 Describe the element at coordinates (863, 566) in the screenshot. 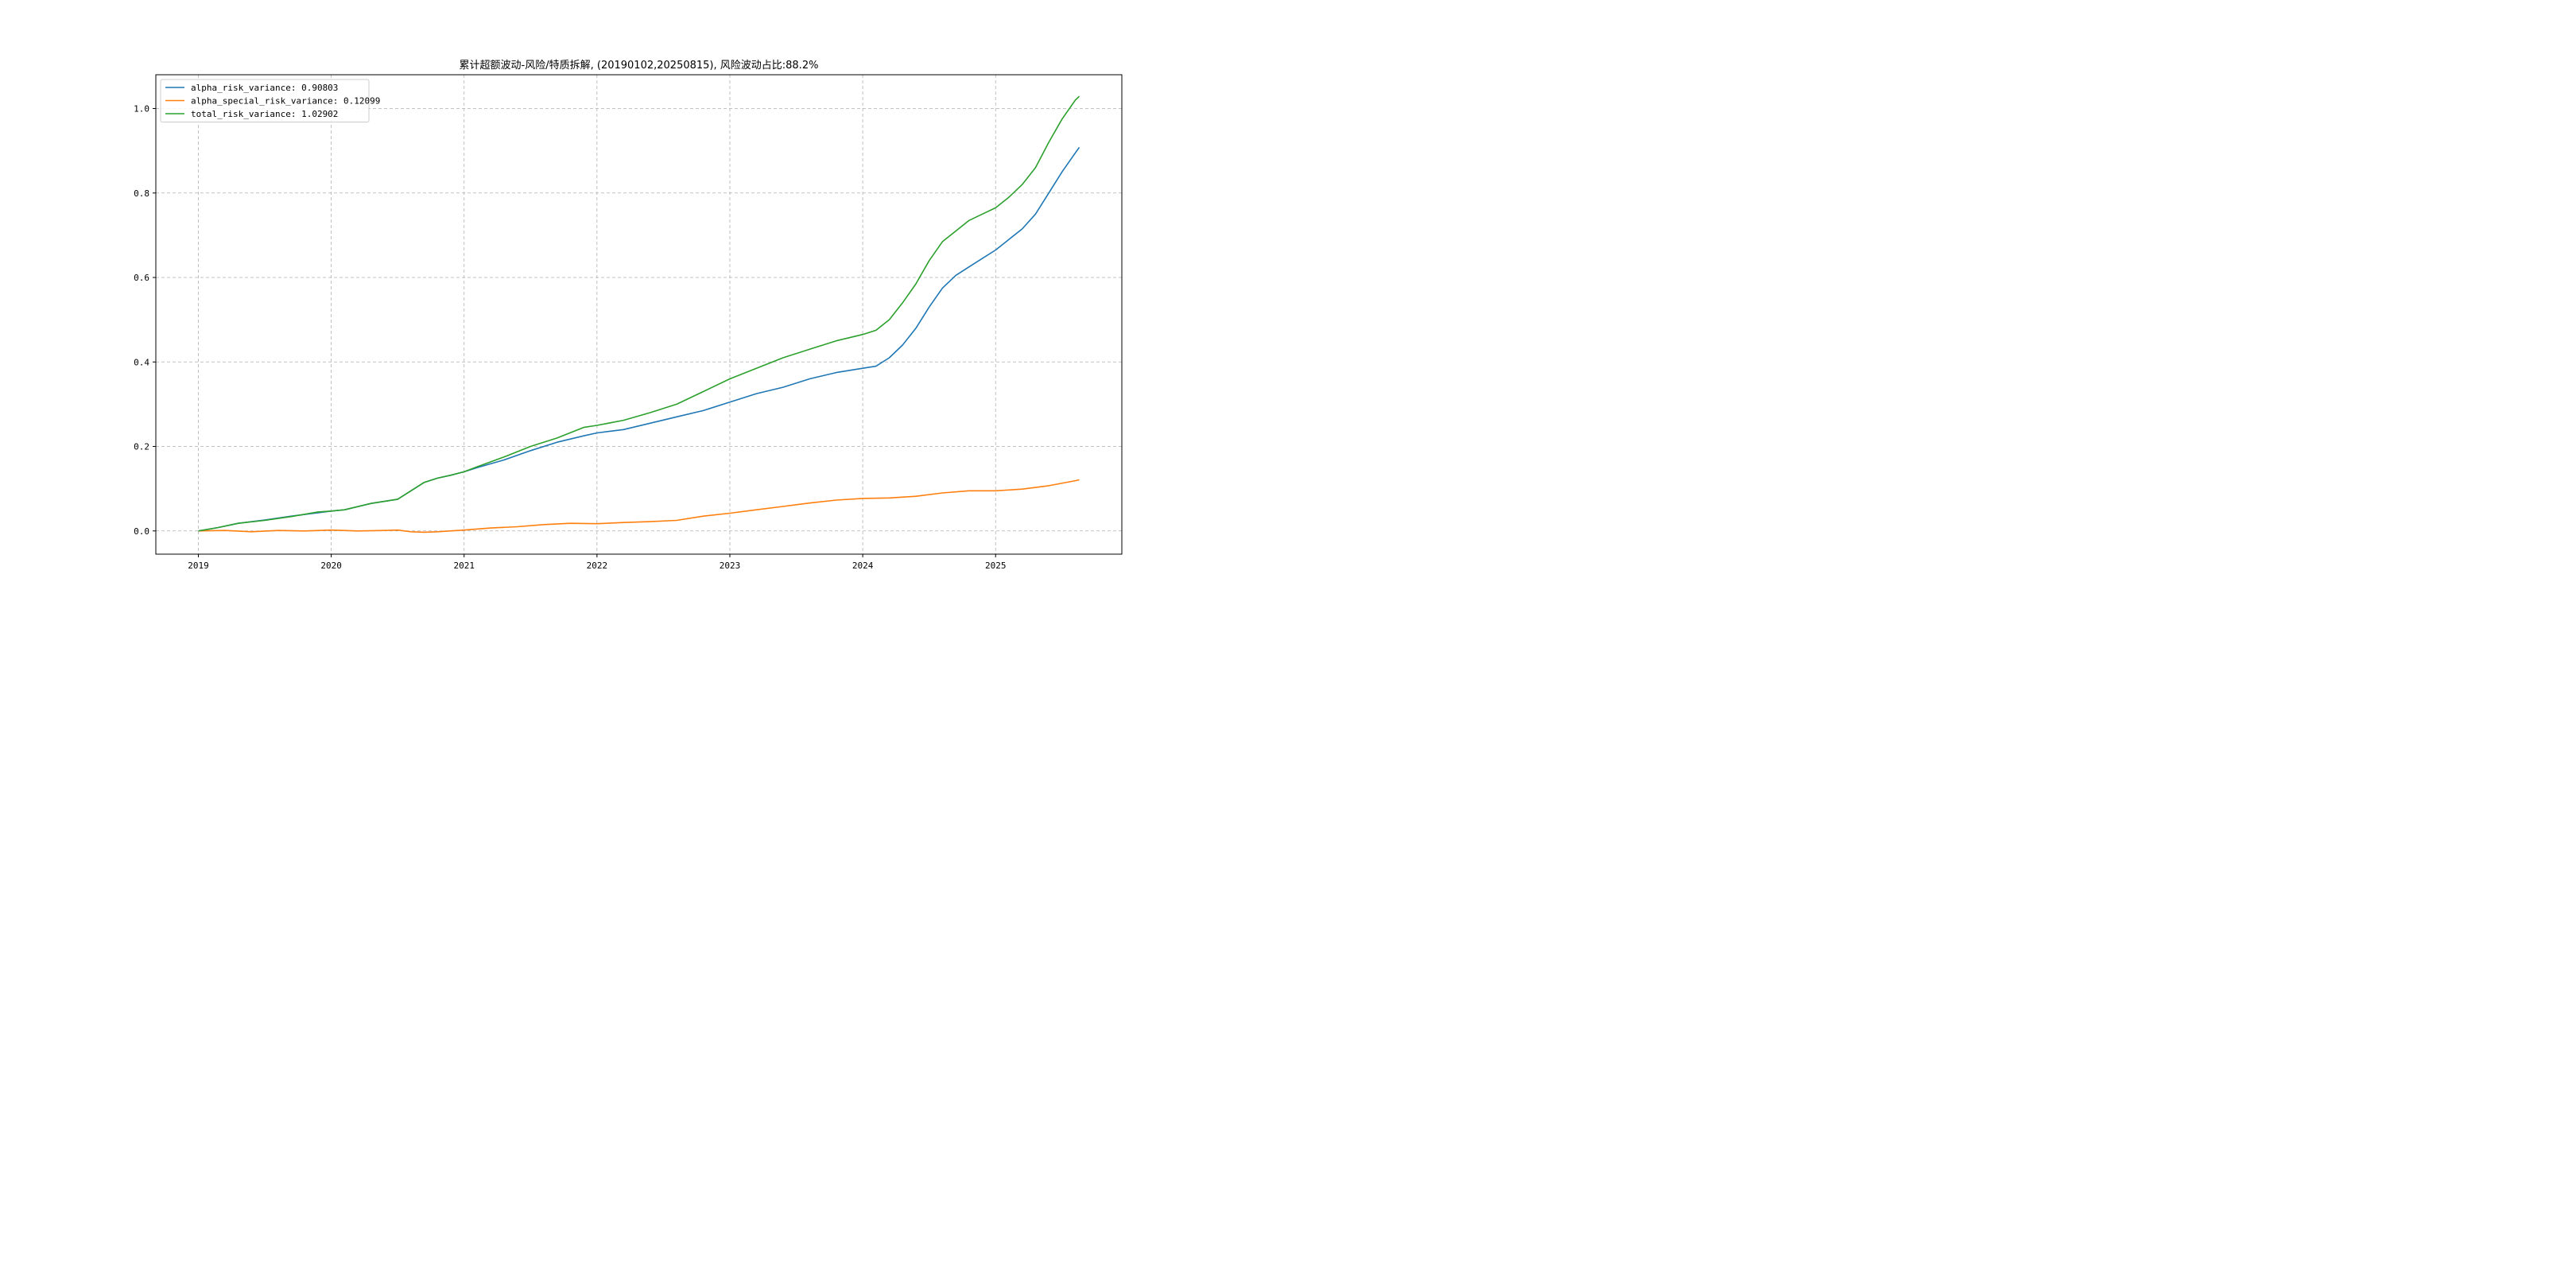

I see `x-tick-label: 2024` at that location.